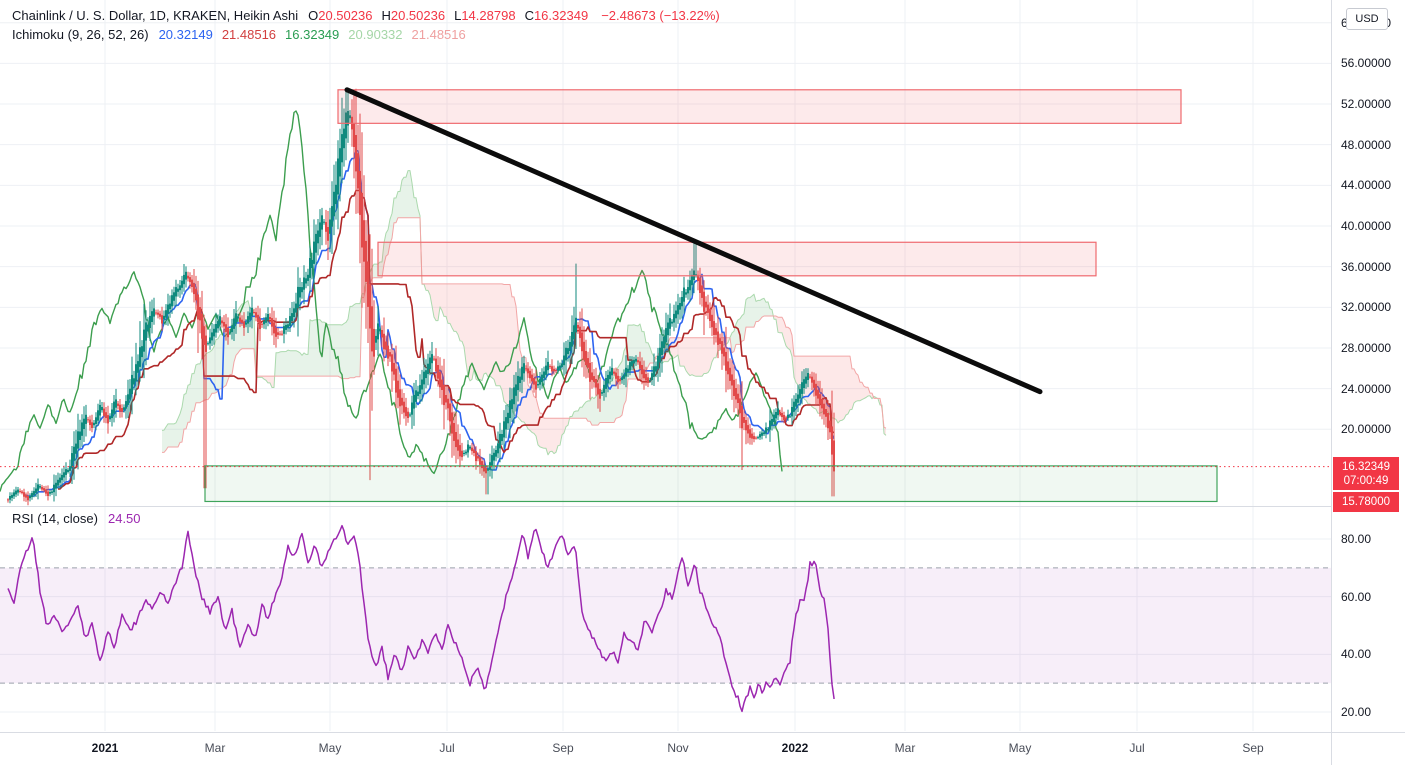 The height and width of the screenshot is (766, 1405). Describe the element at coordinates (1366, 226) in the screenshot. I see `price-tick: 40.00000` at that location.